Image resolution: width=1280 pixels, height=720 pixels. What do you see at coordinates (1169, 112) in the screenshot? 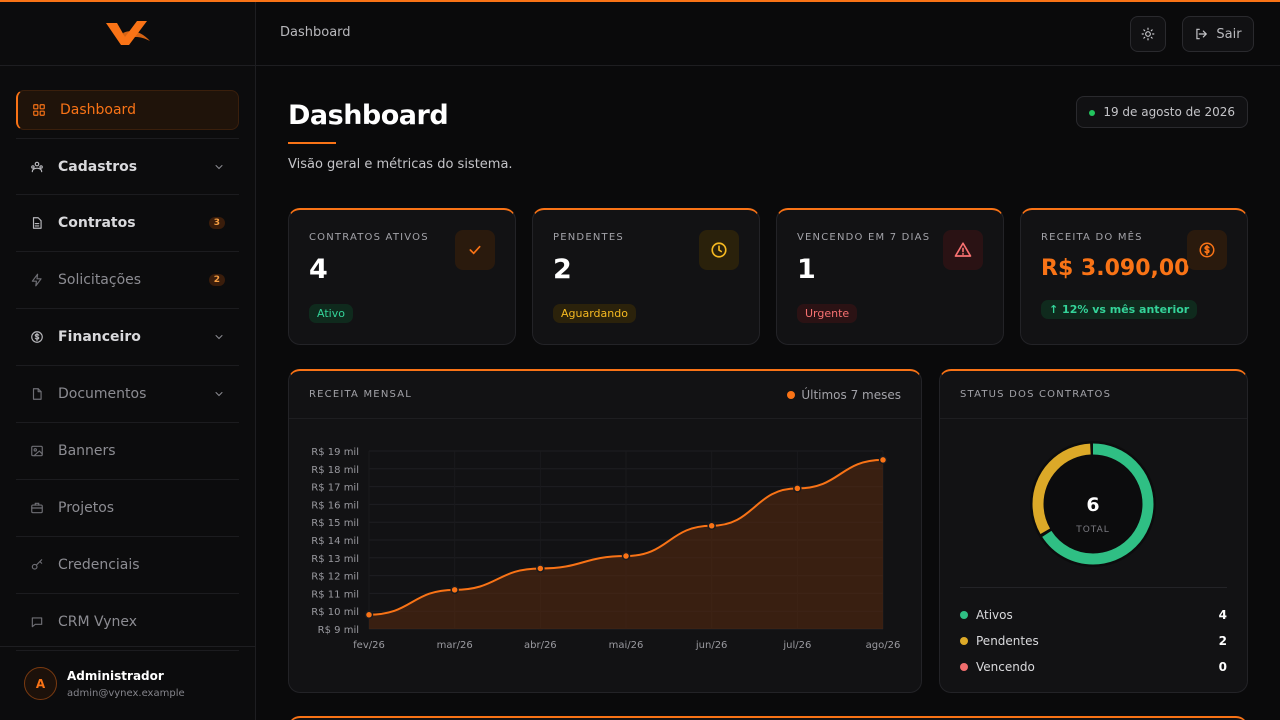
I see `date-text: 19 de agosto de 2026` at bounding box center [1169, 112].